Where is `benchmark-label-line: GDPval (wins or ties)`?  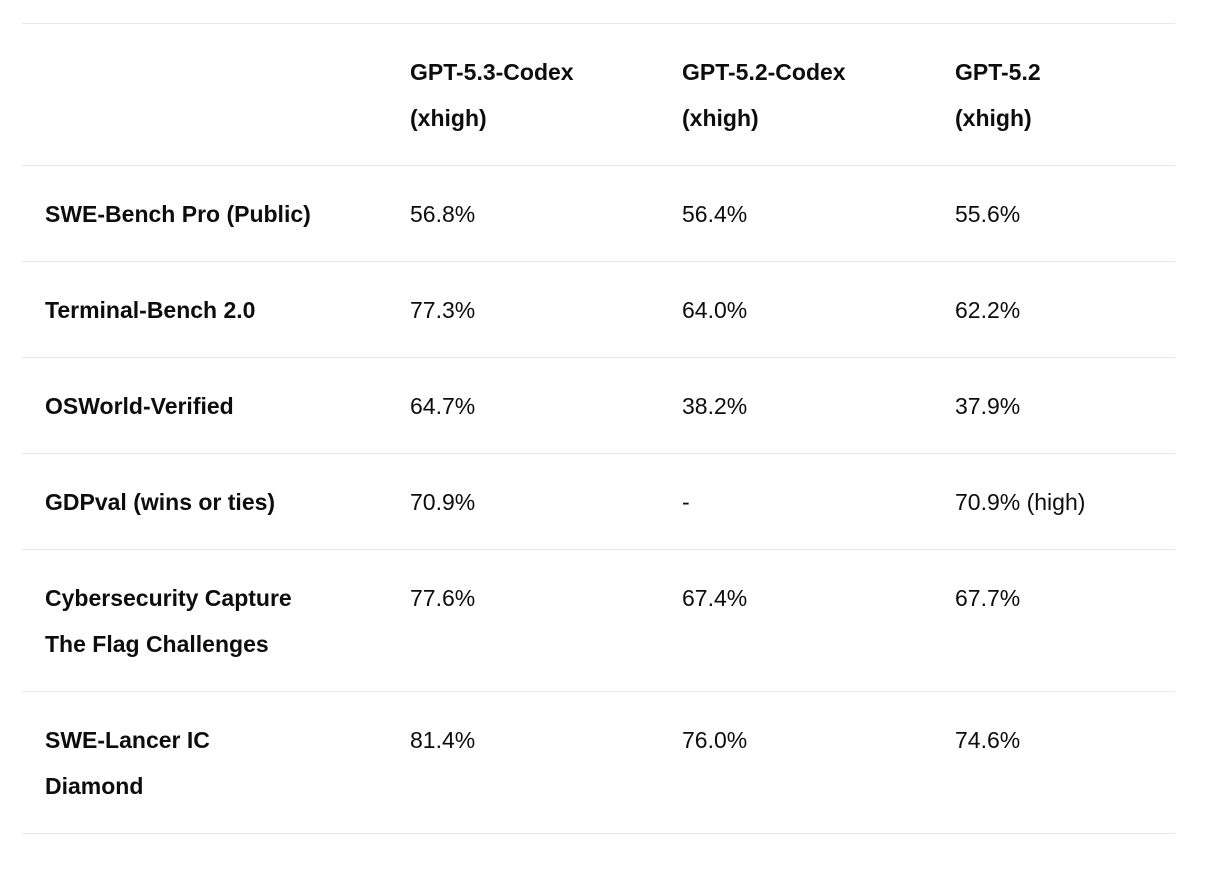
benchmark-label-line: GDPval (wins or ties) is located at coordinates (160, 502).